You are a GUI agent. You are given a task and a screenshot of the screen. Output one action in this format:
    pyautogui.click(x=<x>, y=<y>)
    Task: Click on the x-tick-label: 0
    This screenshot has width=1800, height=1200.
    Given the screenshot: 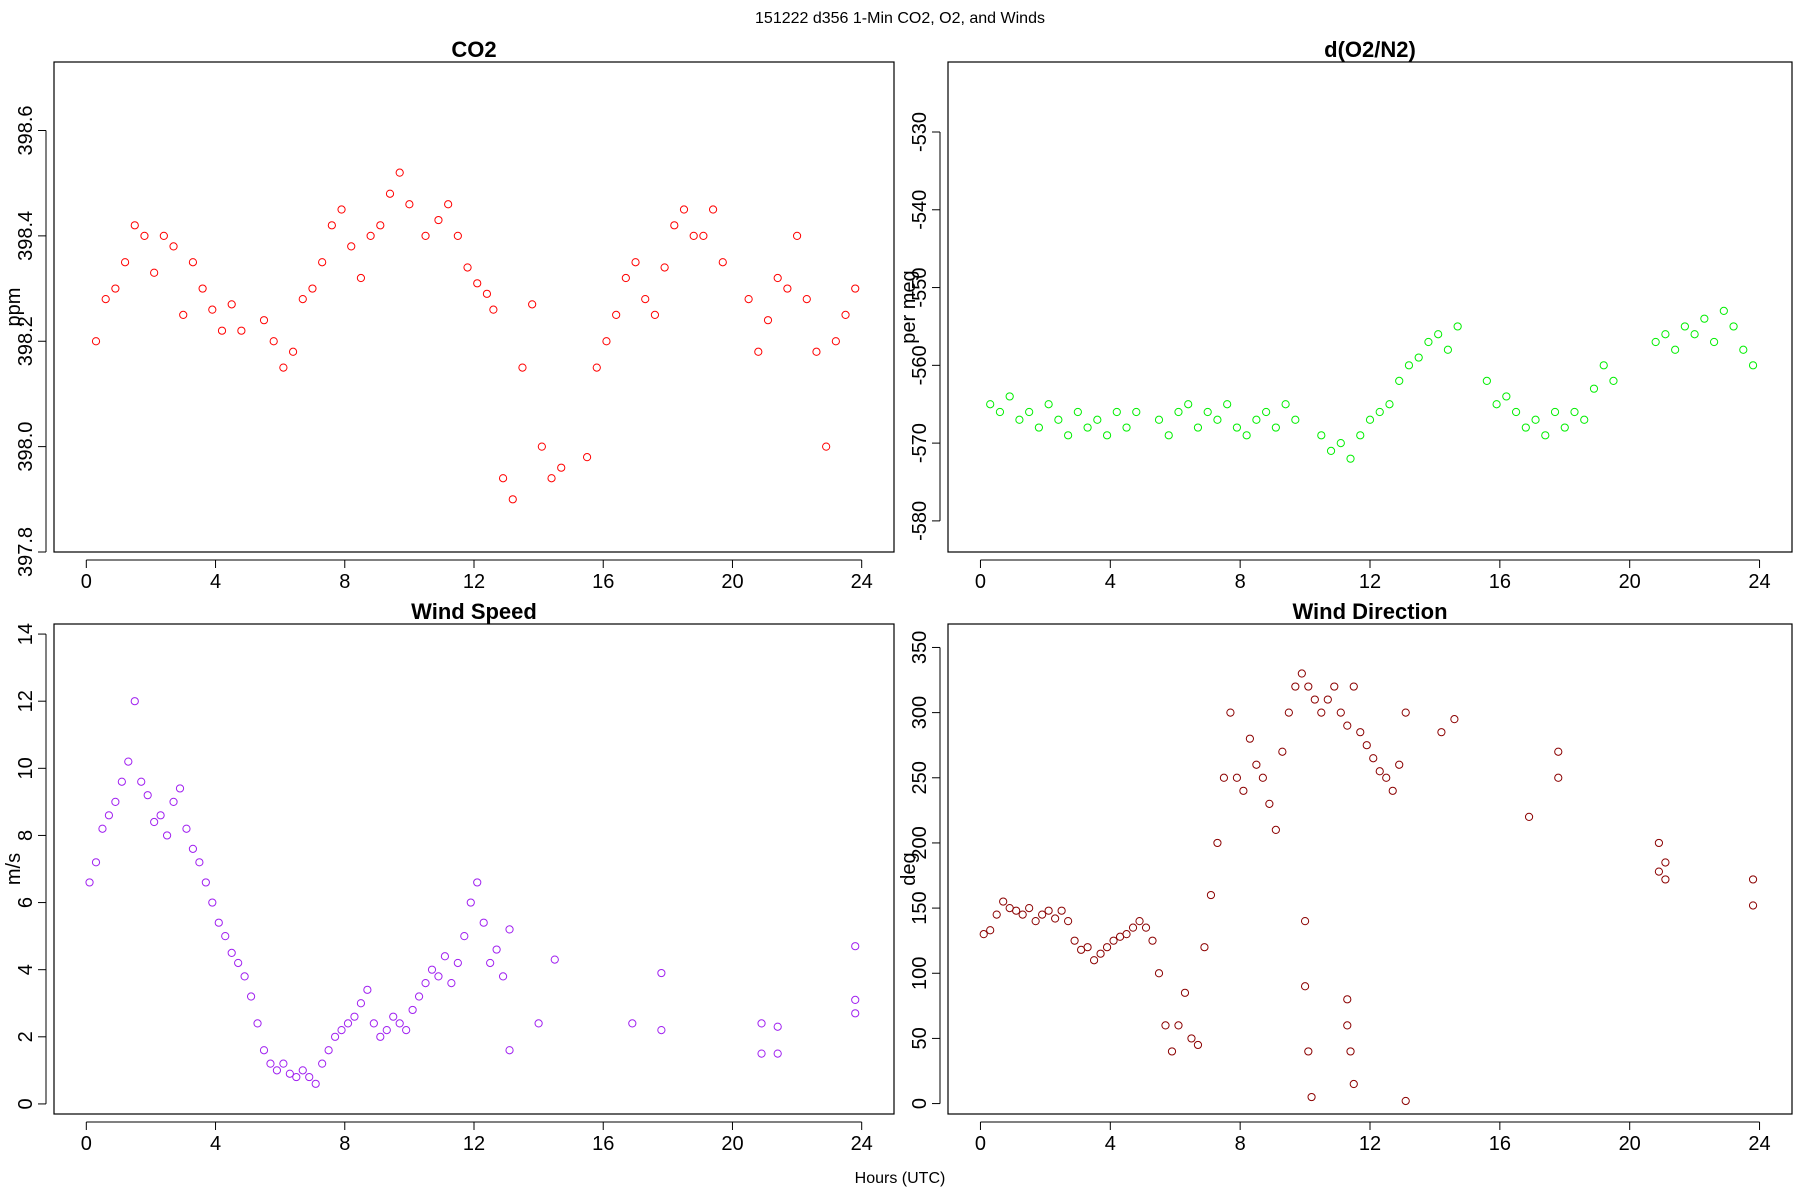 What is the action you would take?
    pyautogui.click(x=980, y=582)
    